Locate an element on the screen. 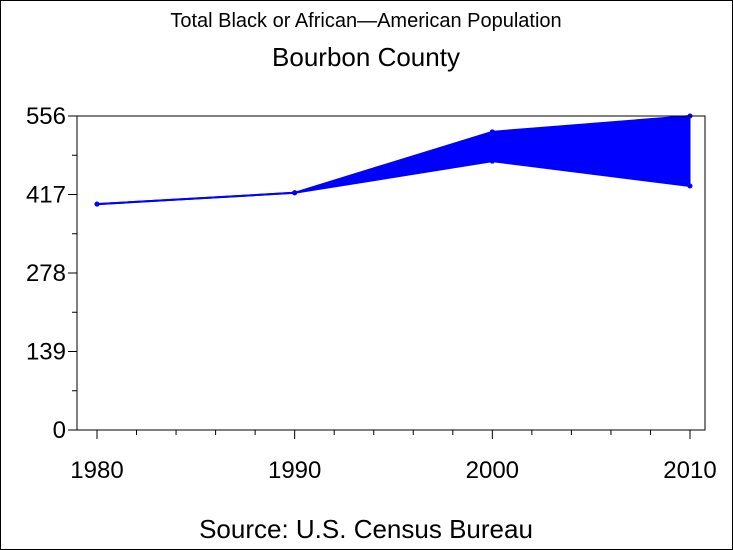 The height and width of the screenshot is (550, 733). y-tick-label: 0 is located at coordinates (59, 430).